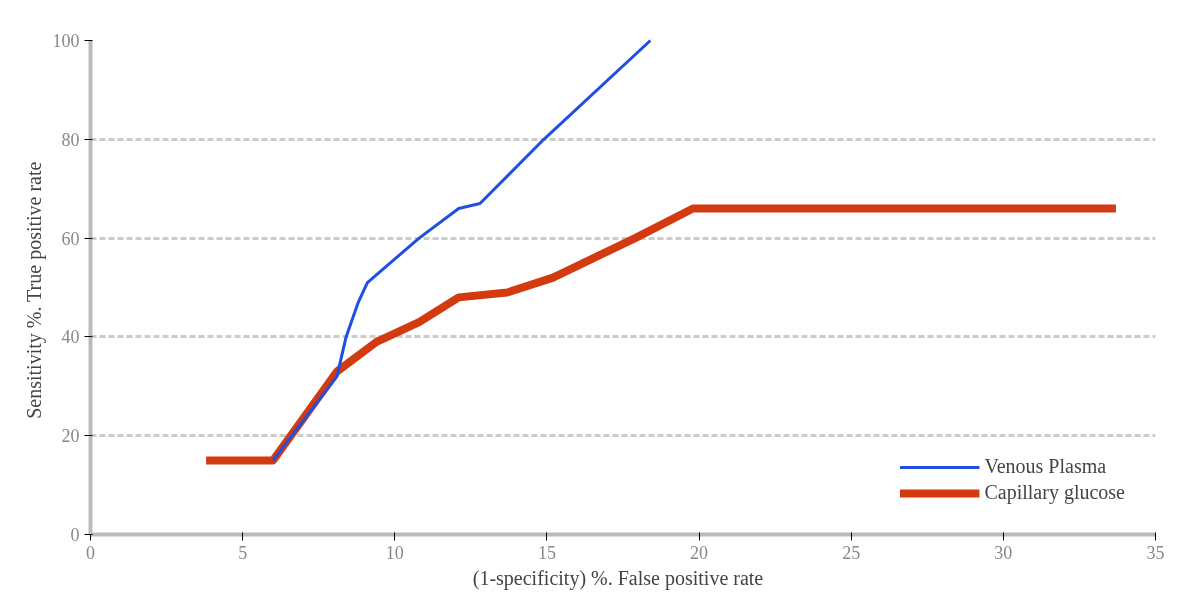 The width and height of the screenshot is (1180, 604). What do you see at coordinates (618, 578) in the screenshot?
I see `x-axis-title: (1-specificity) %. False positive rate` at bounding box center [618, 578].